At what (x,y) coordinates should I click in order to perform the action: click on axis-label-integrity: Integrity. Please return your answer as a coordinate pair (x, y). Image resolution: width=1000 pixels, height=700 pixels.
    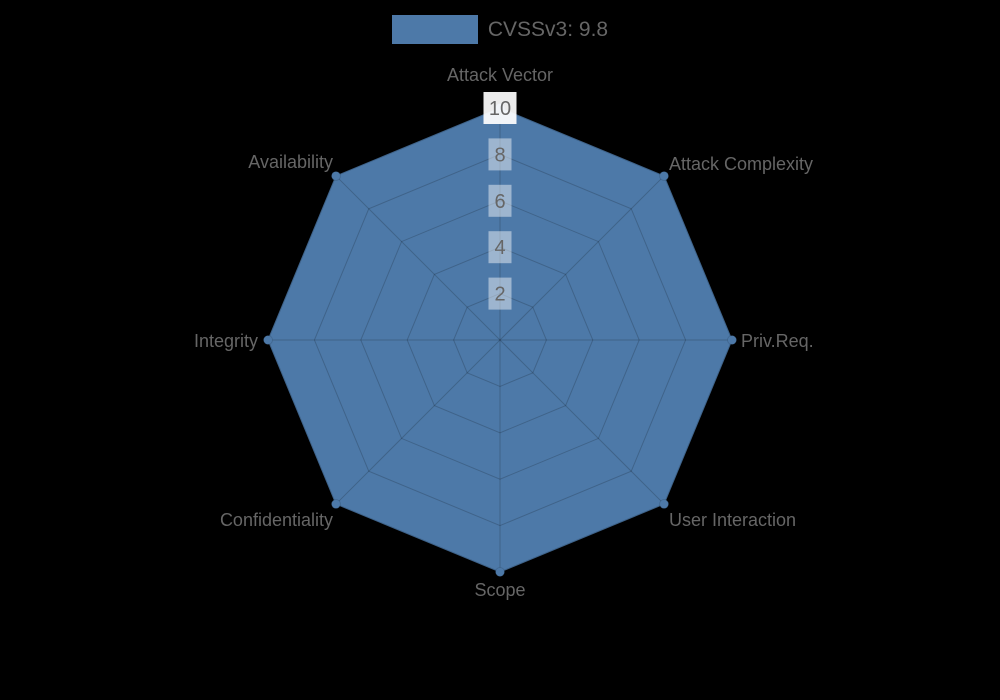
    Looking at the image, I should click on (226, 341).